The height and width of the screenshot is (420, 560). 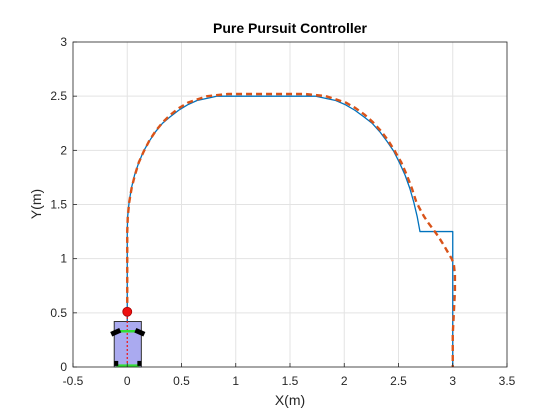 I want to click on x-tick-label: 3, so click(x=452, y=381).